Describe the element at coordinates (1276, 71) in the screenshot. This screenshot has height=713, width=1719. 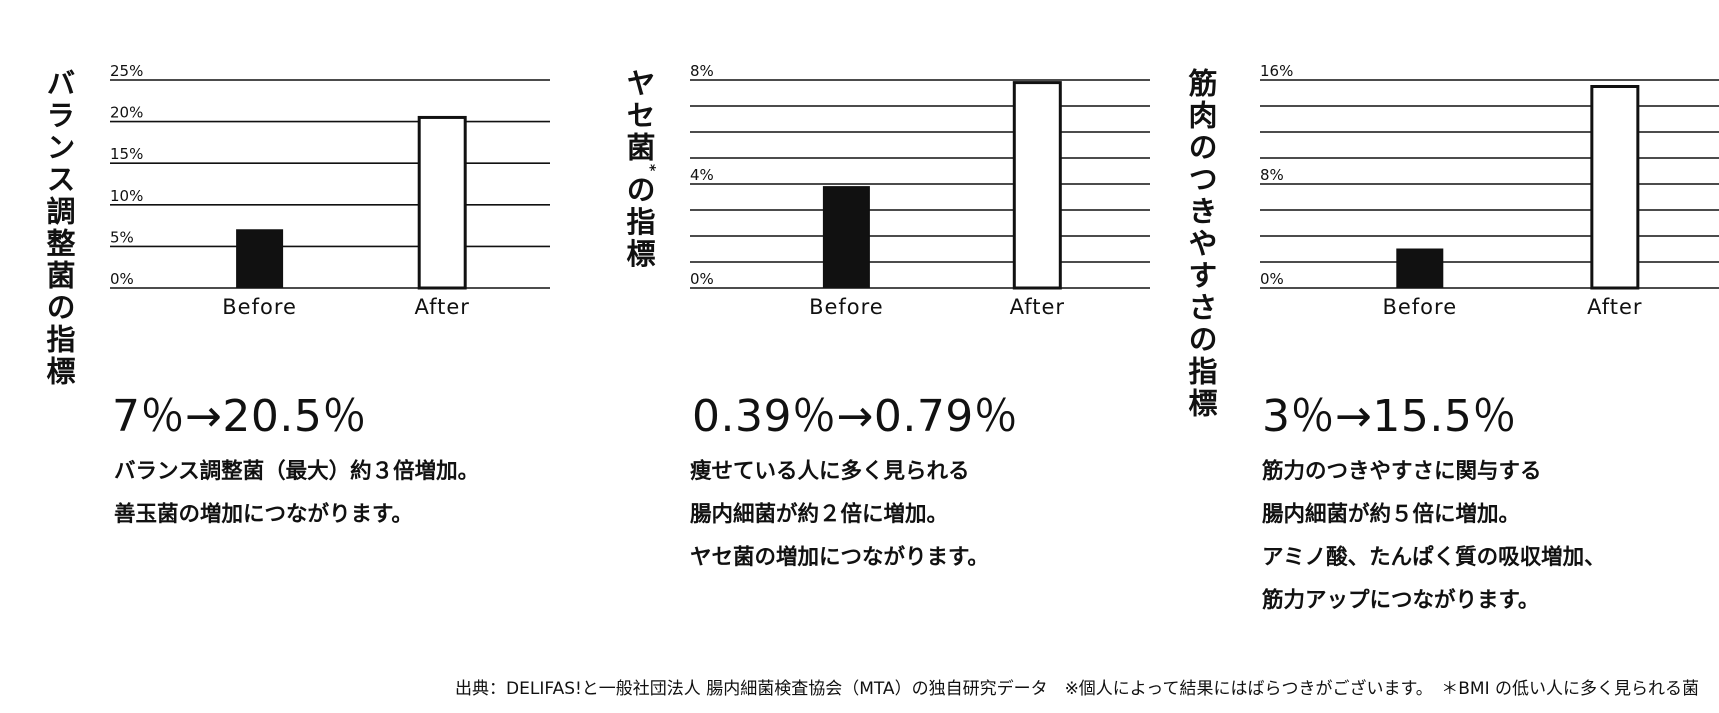
I see `y-tick-label: 16%` at that location.